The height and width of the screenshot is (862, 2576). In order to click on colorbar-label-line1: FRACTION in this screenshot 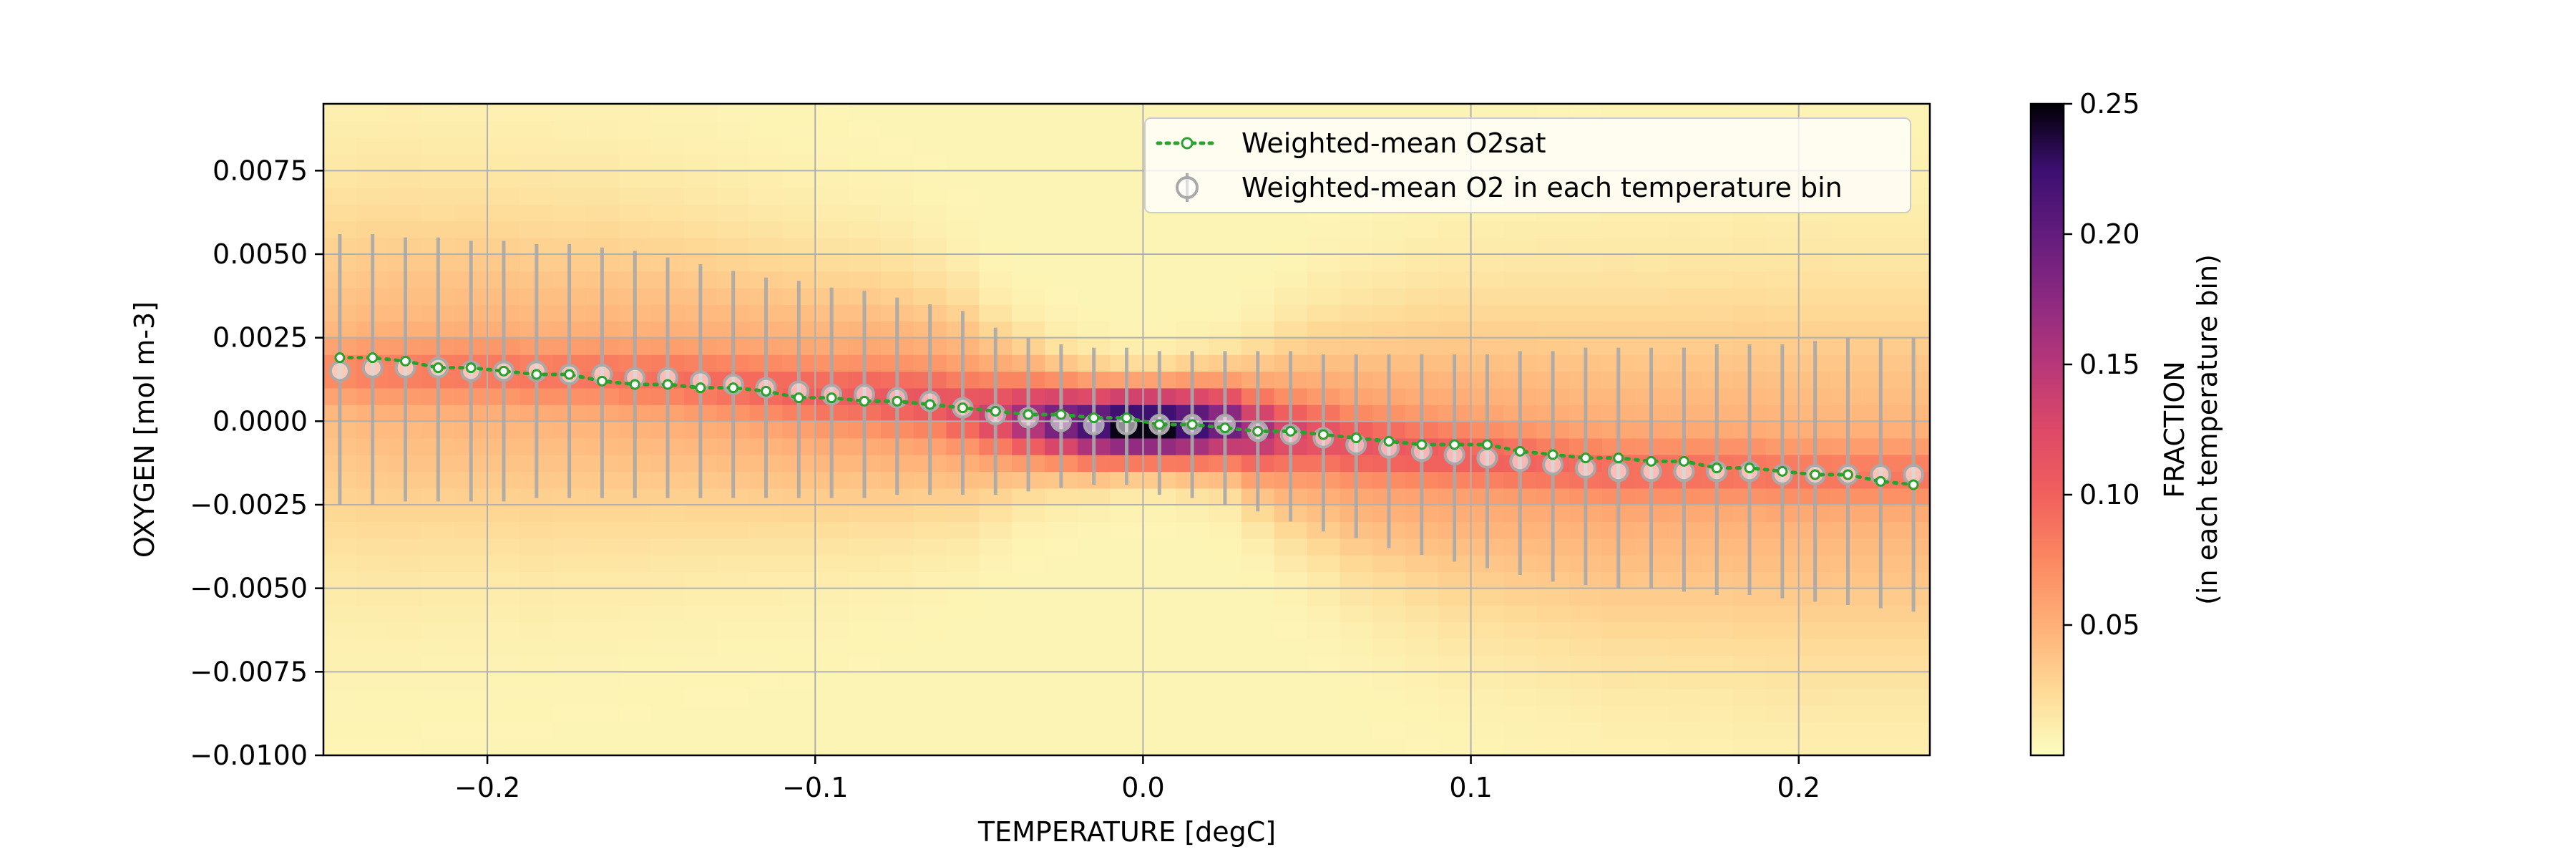, I will do `click(2174, 429)`.